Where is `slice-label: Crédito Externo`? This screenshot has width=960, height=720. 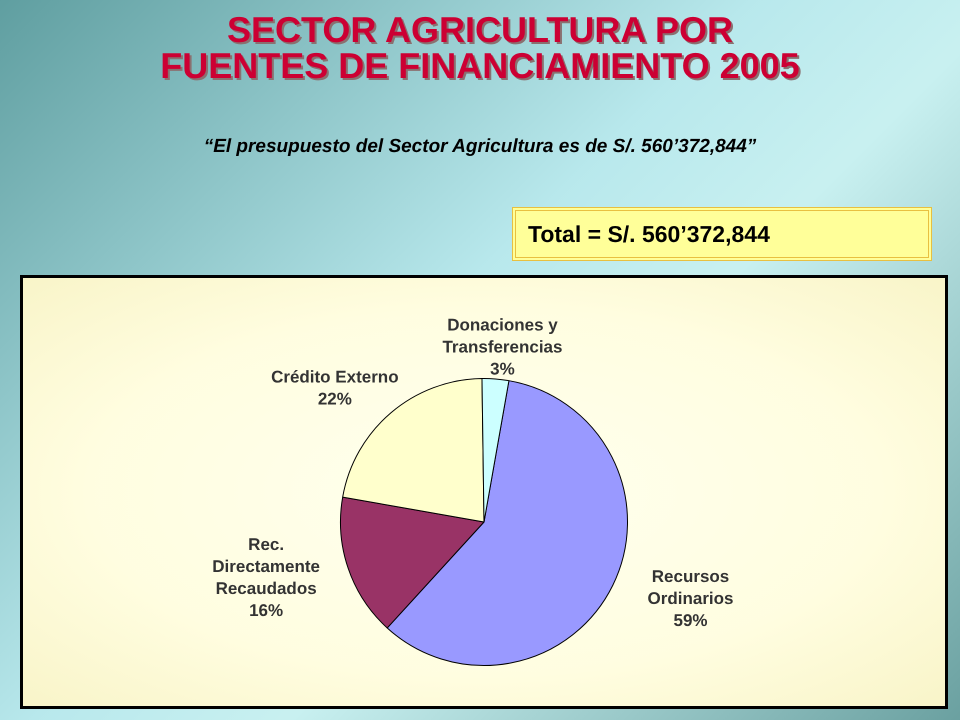 slice-label: Crédito Externo is located at coordinates (335, 377).